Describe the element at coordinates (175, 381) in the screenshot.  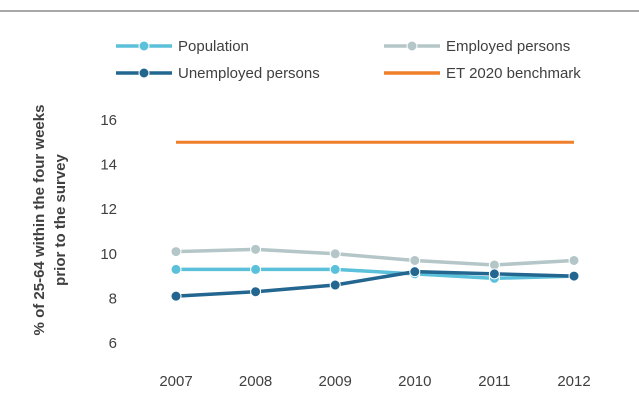
I see `x-tick-label: 2007` at that location.